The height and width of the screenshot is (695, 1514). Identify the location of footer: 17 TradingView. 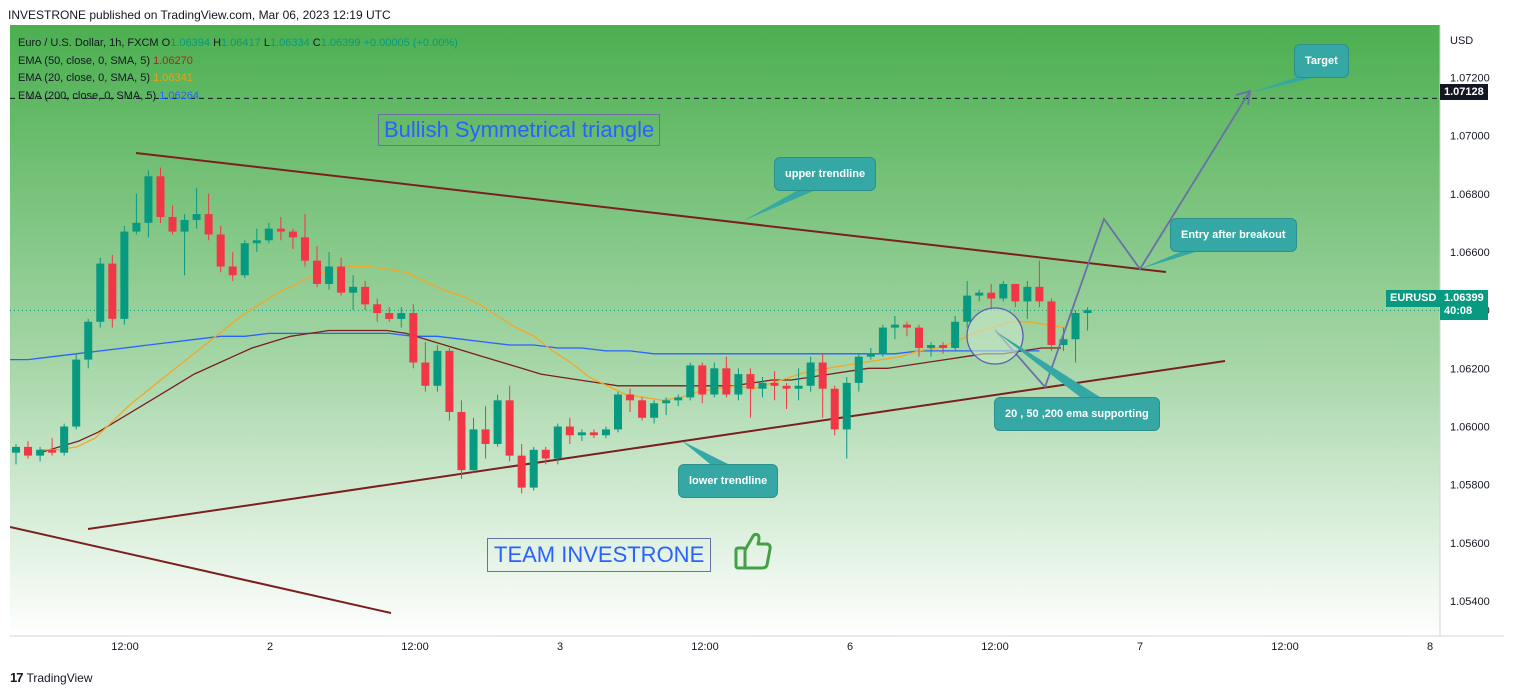
(51, 677).